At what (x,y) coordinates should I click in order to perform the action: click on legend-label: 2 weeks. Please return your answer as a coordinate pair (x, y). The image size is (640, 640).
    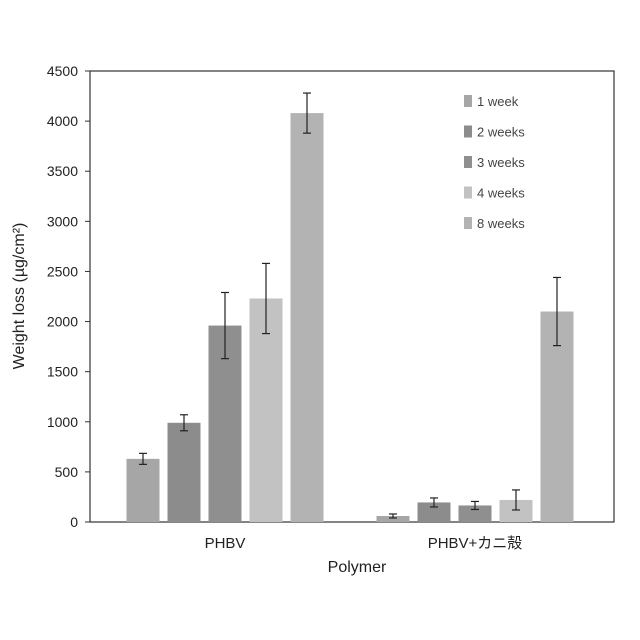
    Looking at the image, I should click on (501, 132).